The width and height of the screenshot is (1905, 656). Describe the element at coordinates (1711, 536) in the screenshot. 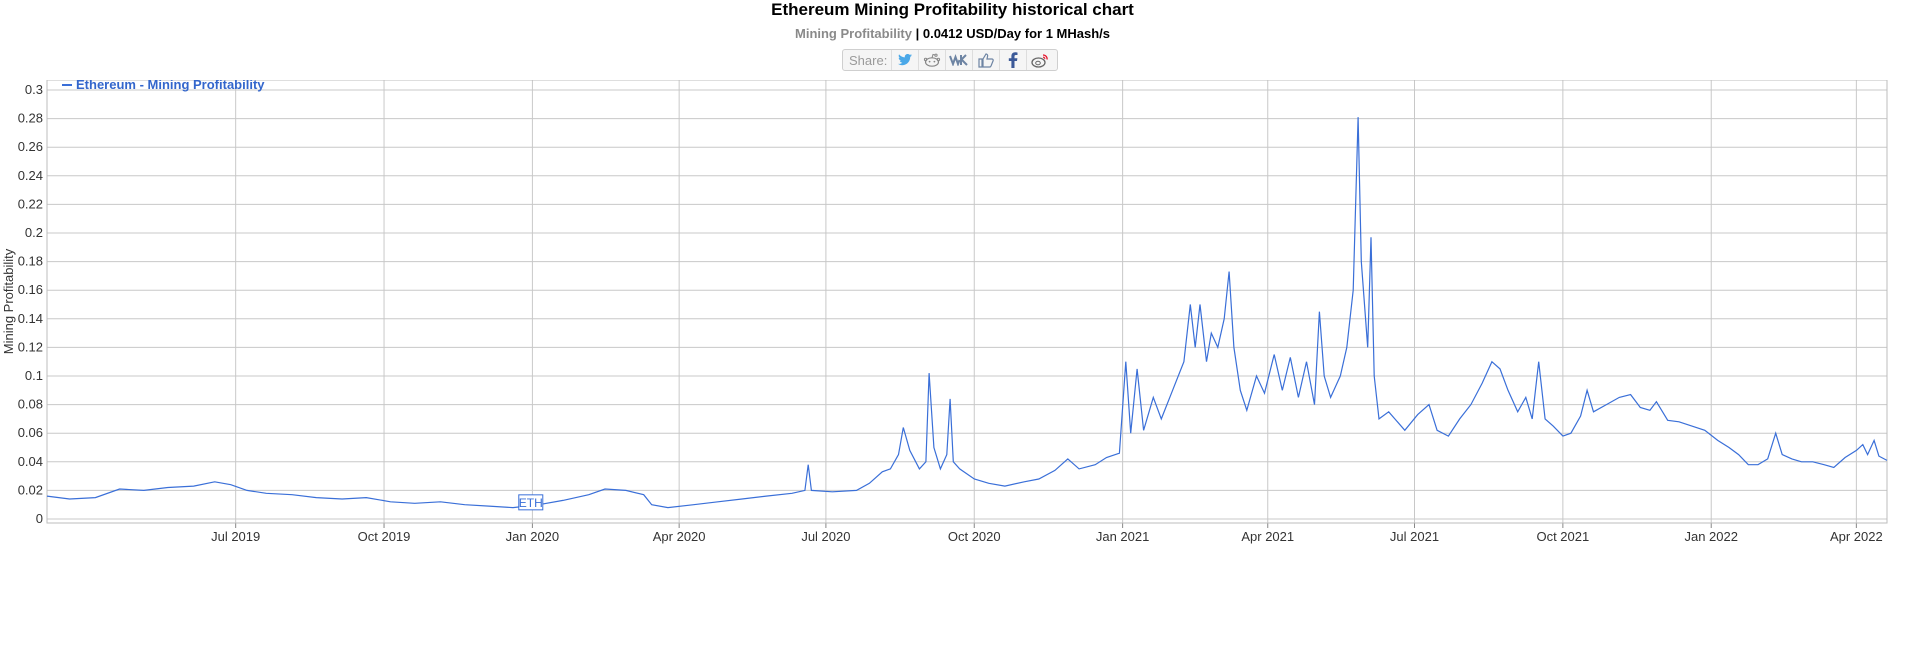

I see `x-tick-label: Jan 2022` at that location.